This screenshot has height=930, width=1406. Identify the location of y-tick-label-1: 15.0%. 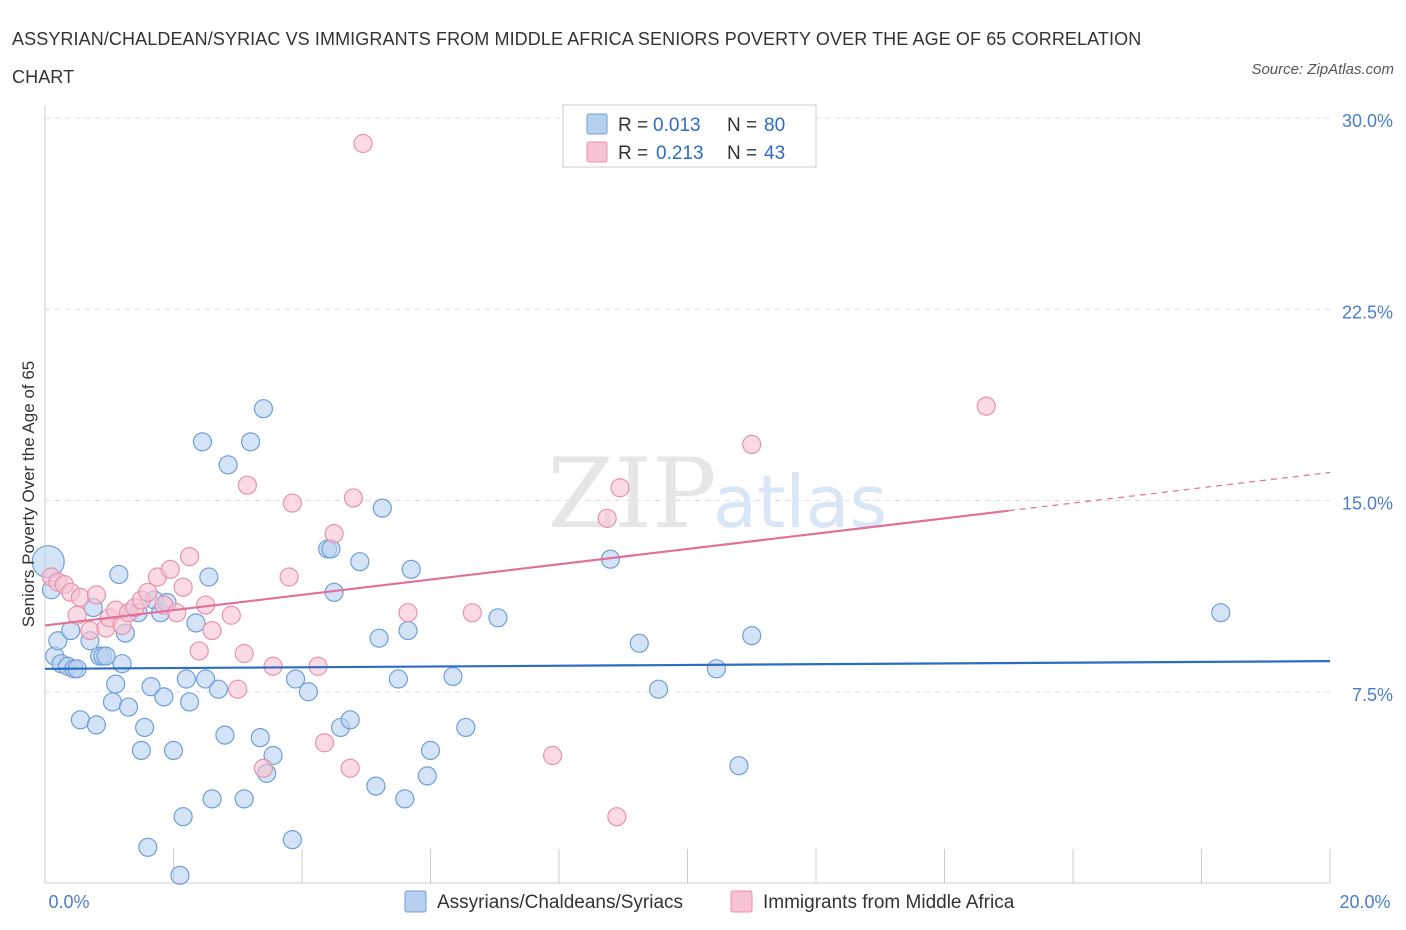
(1367, 504).